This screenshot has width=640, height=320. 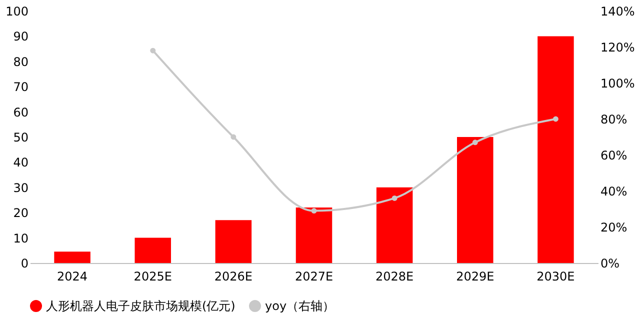 I want to click on x-tick-label: 2027E, so click(x=314, y=277).